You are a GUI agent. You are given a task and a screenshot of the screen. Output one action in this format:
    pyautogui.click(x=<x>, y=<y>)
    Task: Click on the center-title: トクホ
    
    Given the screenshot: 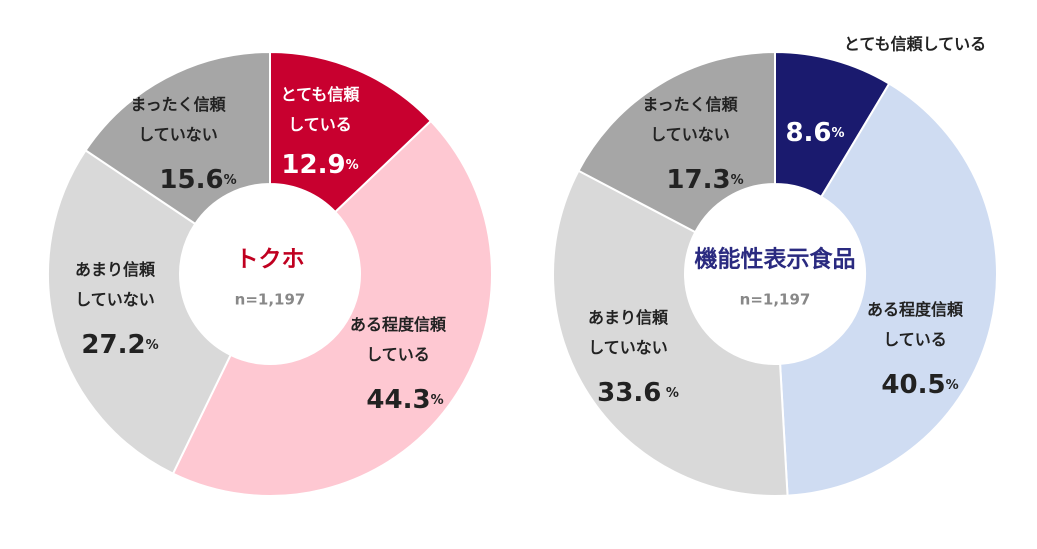 What is the action you would take?
    pyautogui.click(x=270, y=260)
    